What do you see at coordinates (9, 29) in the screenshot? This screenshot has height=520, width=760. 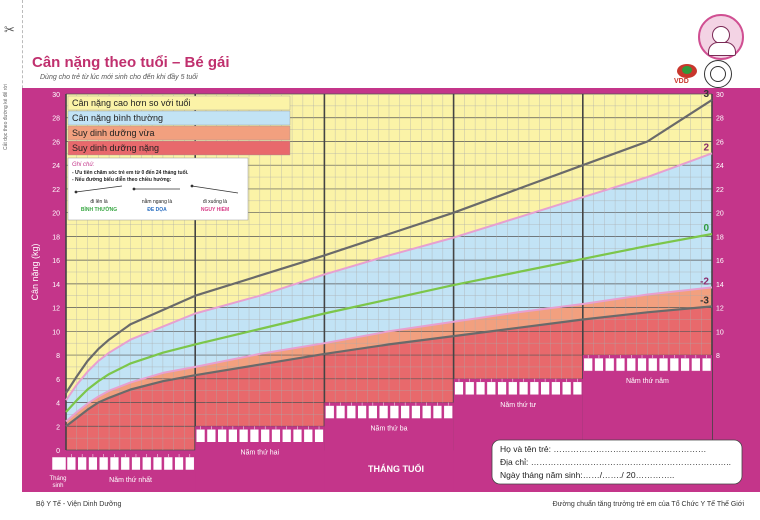 I see `scissors-icon: ✂` at bounding box center [9, 29].